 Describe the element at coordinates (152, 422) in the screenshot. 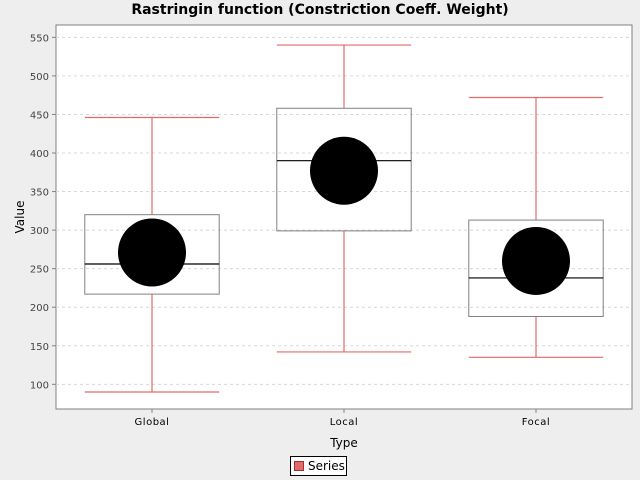

I see `x-tick-label: Global` at that location.